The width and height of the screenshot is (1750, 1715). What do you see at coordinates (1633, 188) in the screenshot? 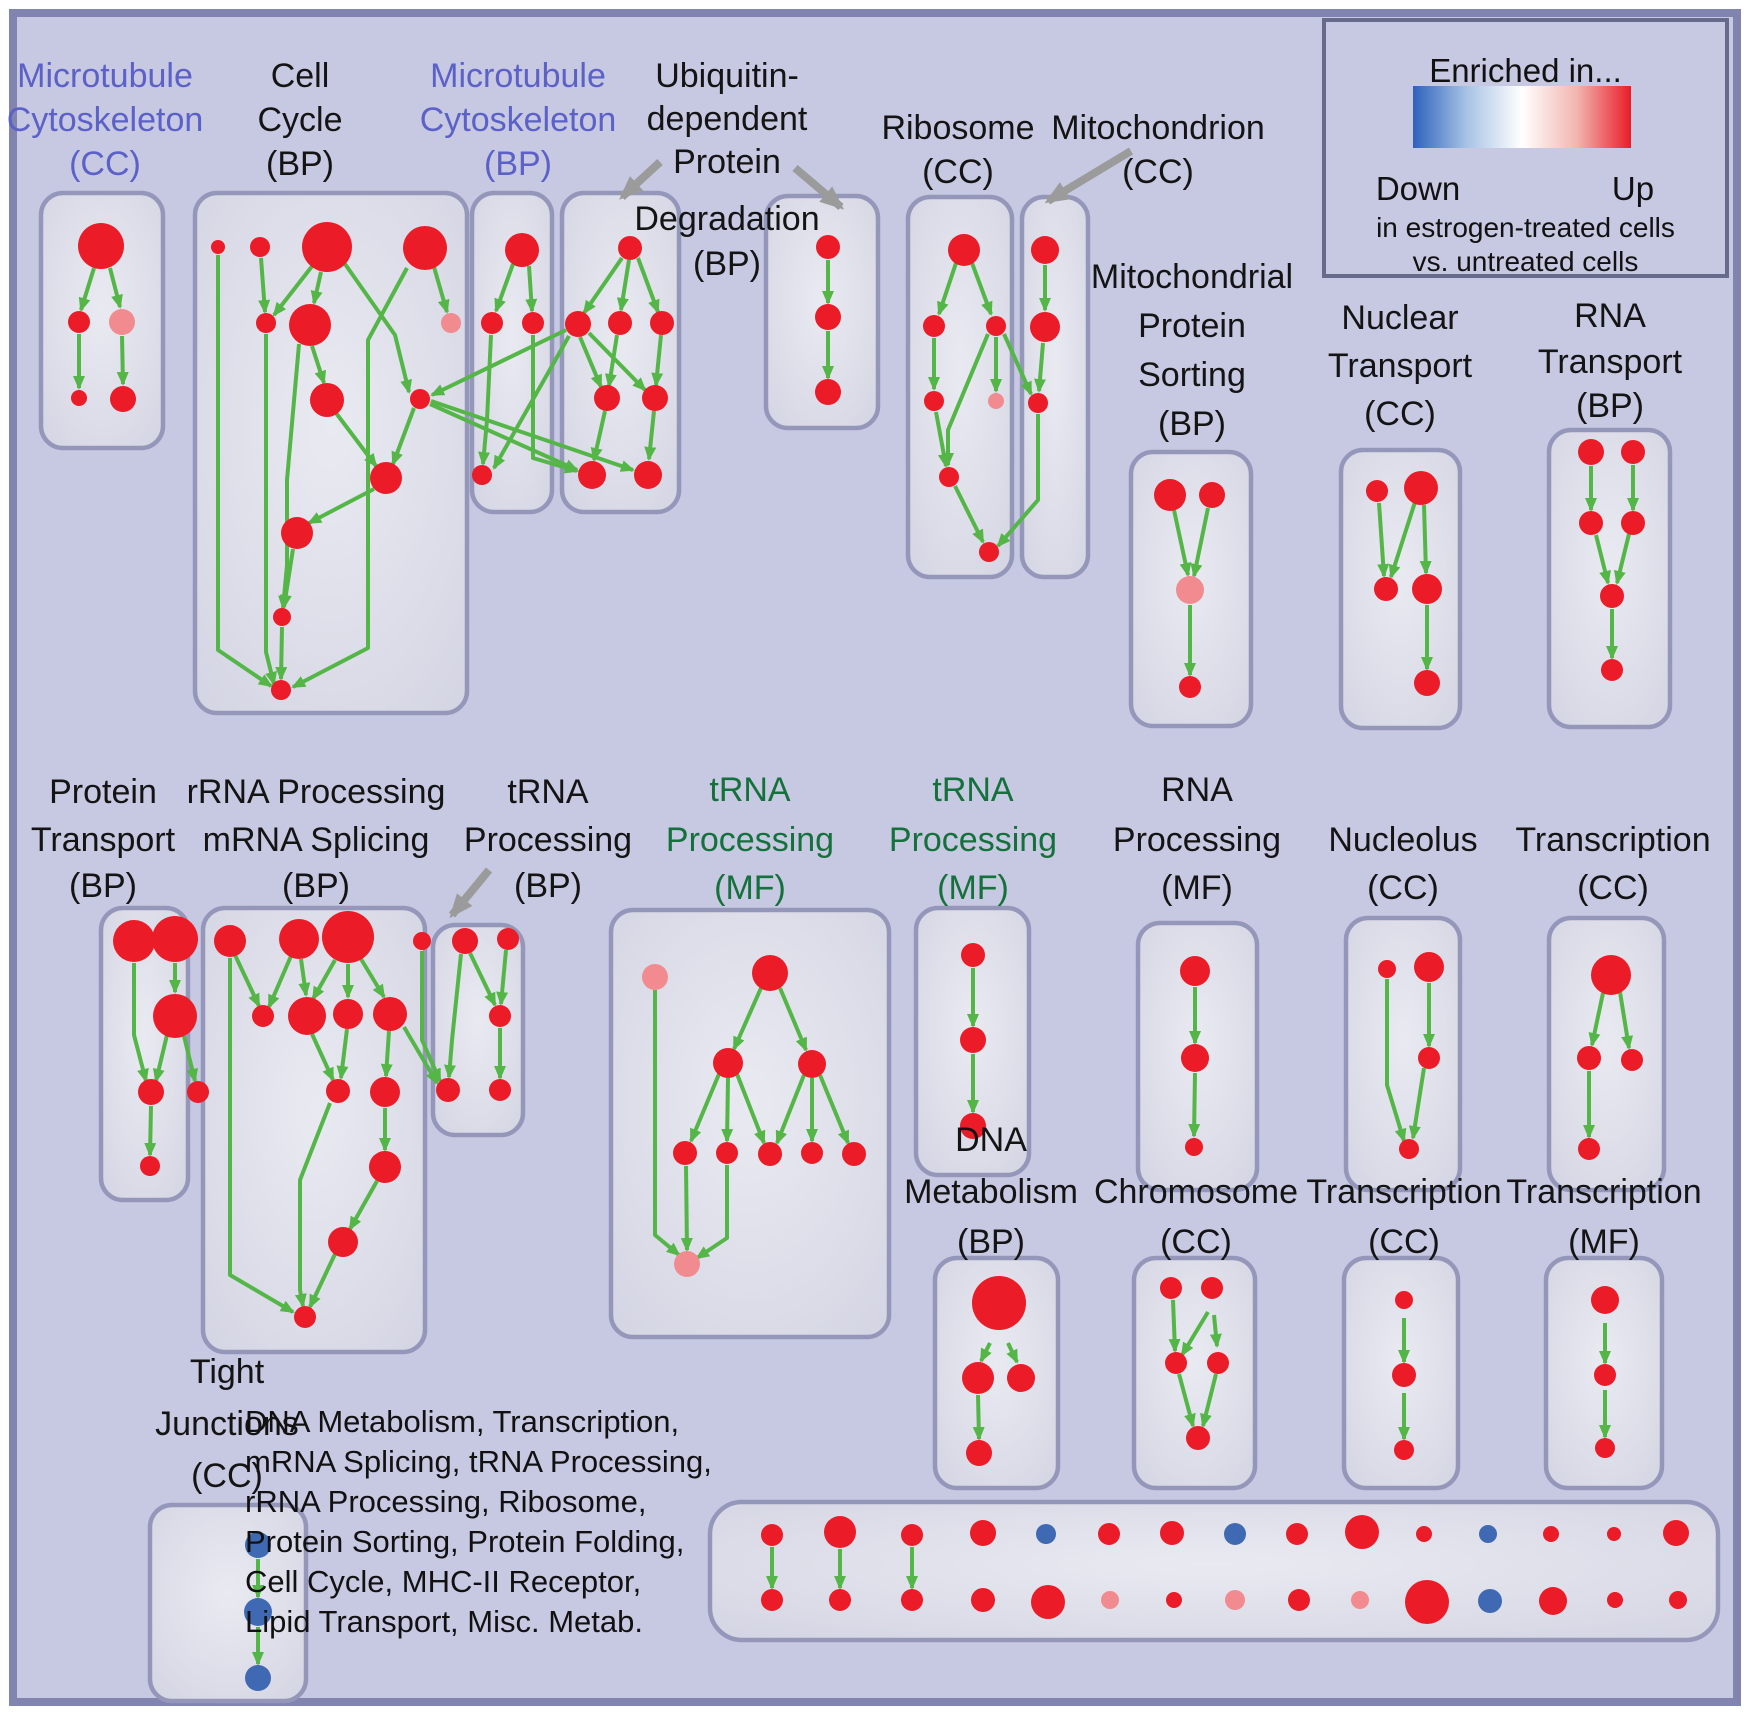
I see `legend-up-label: Up` at bounding box center [1633, 188].